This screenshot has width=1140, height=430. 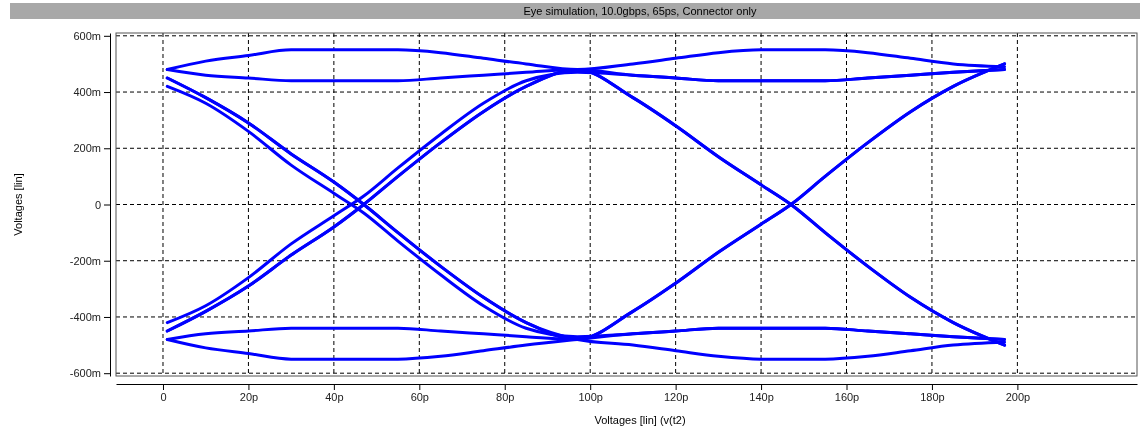 What do you see at coordinates (932, 396) in the screenshot?
I see `x-tick-label: 180p` at bounding box center [932, 396].